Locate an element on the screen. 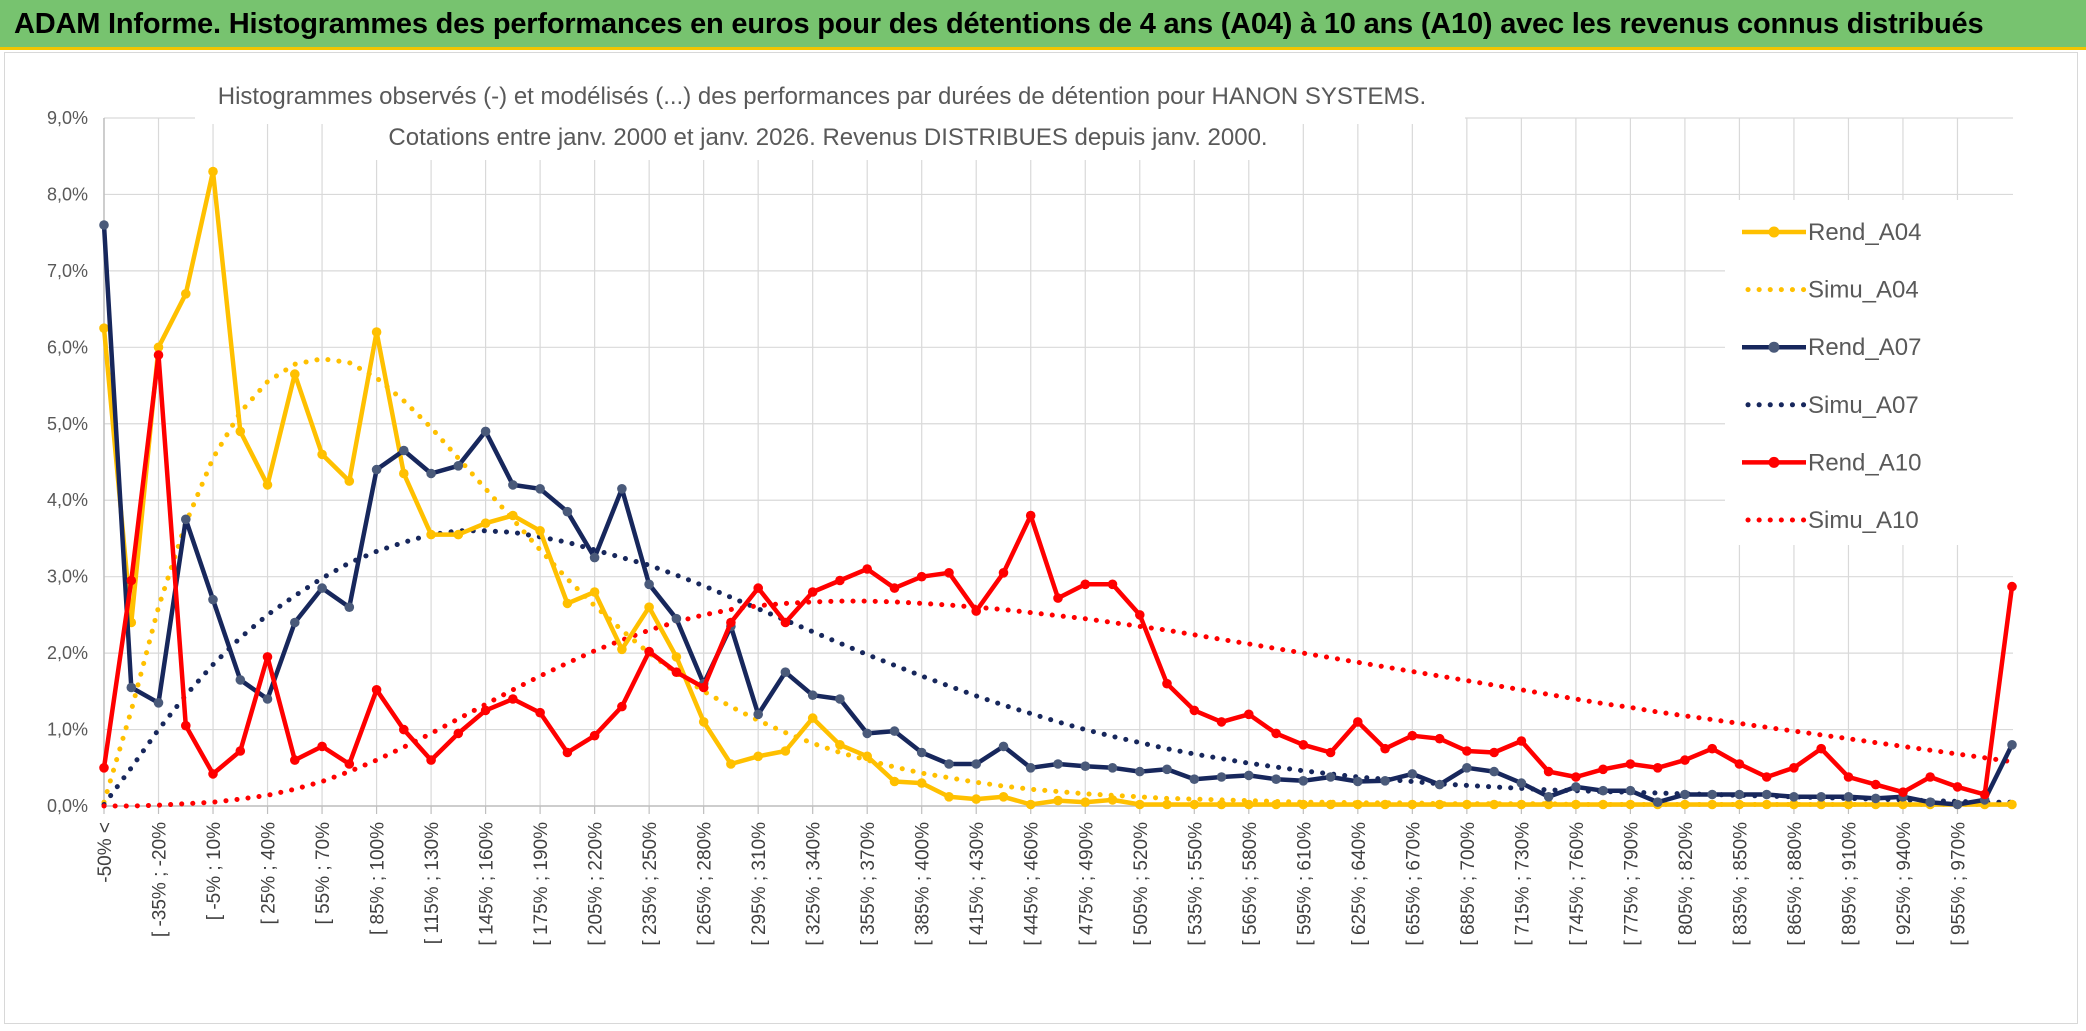 The image size is (2086, 1031). subtitle-background is located at coordinates (830, 139).